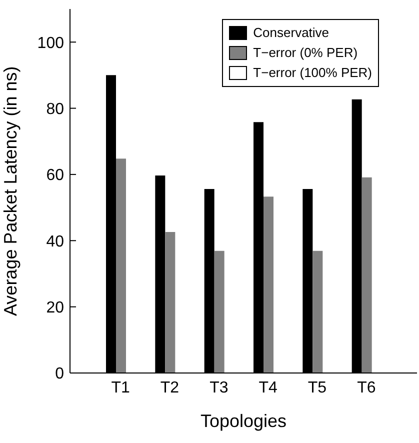  I want to click on y-tick-label: 80, so click(55, 109).